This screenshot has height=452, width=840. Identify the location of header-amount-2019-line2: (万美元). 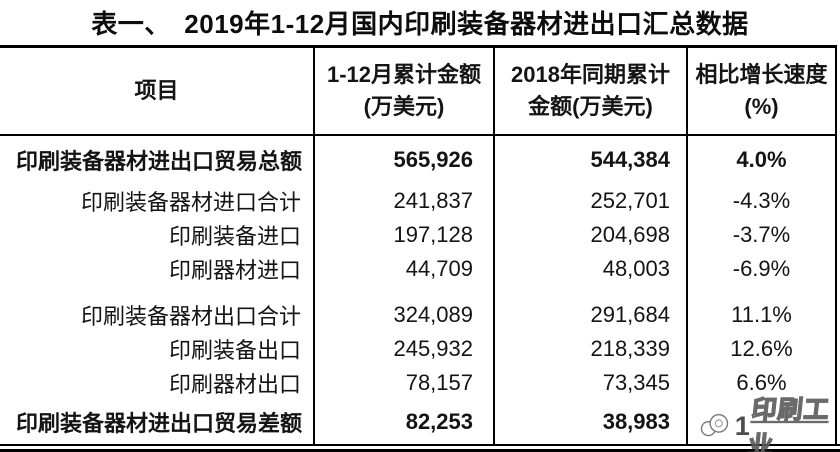
(404, 106).